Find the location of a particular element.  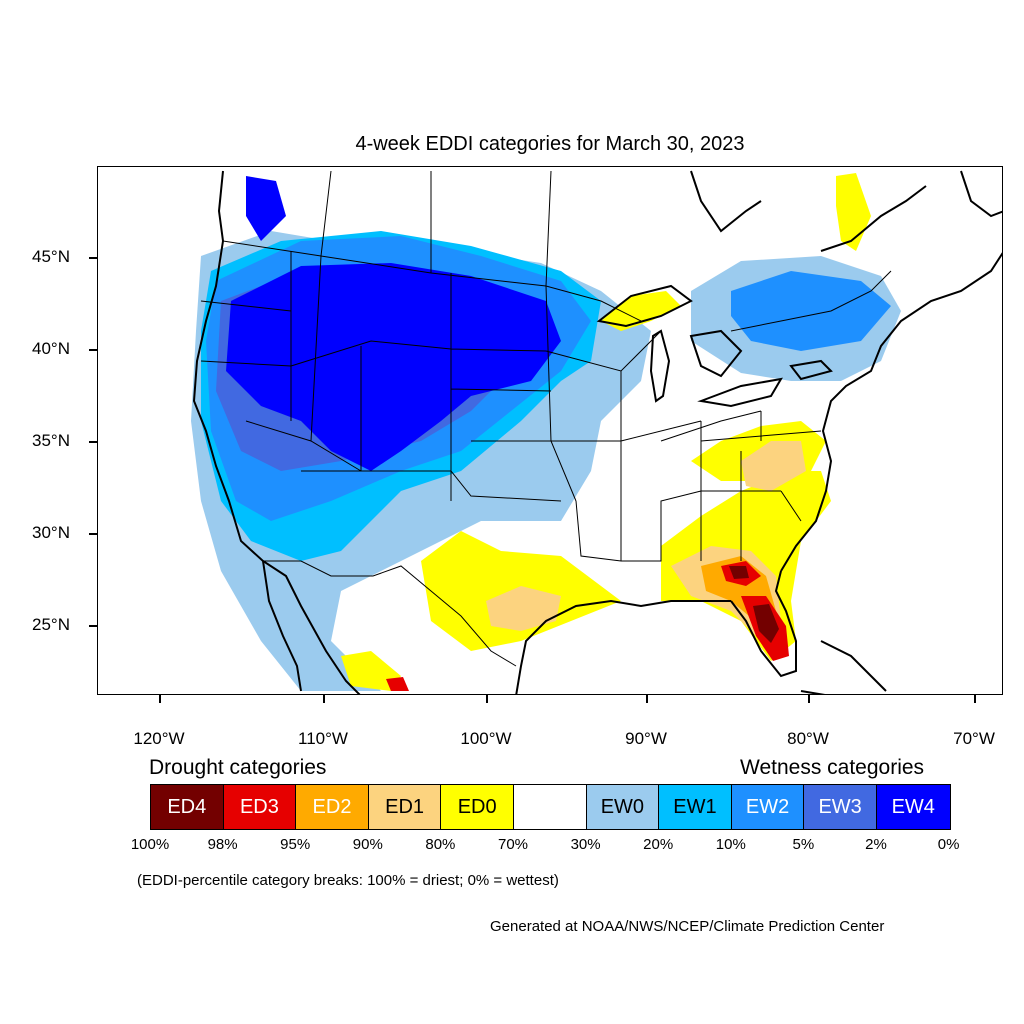

legend-cell-ew1: EW1 is located at coordinates (695, 807).